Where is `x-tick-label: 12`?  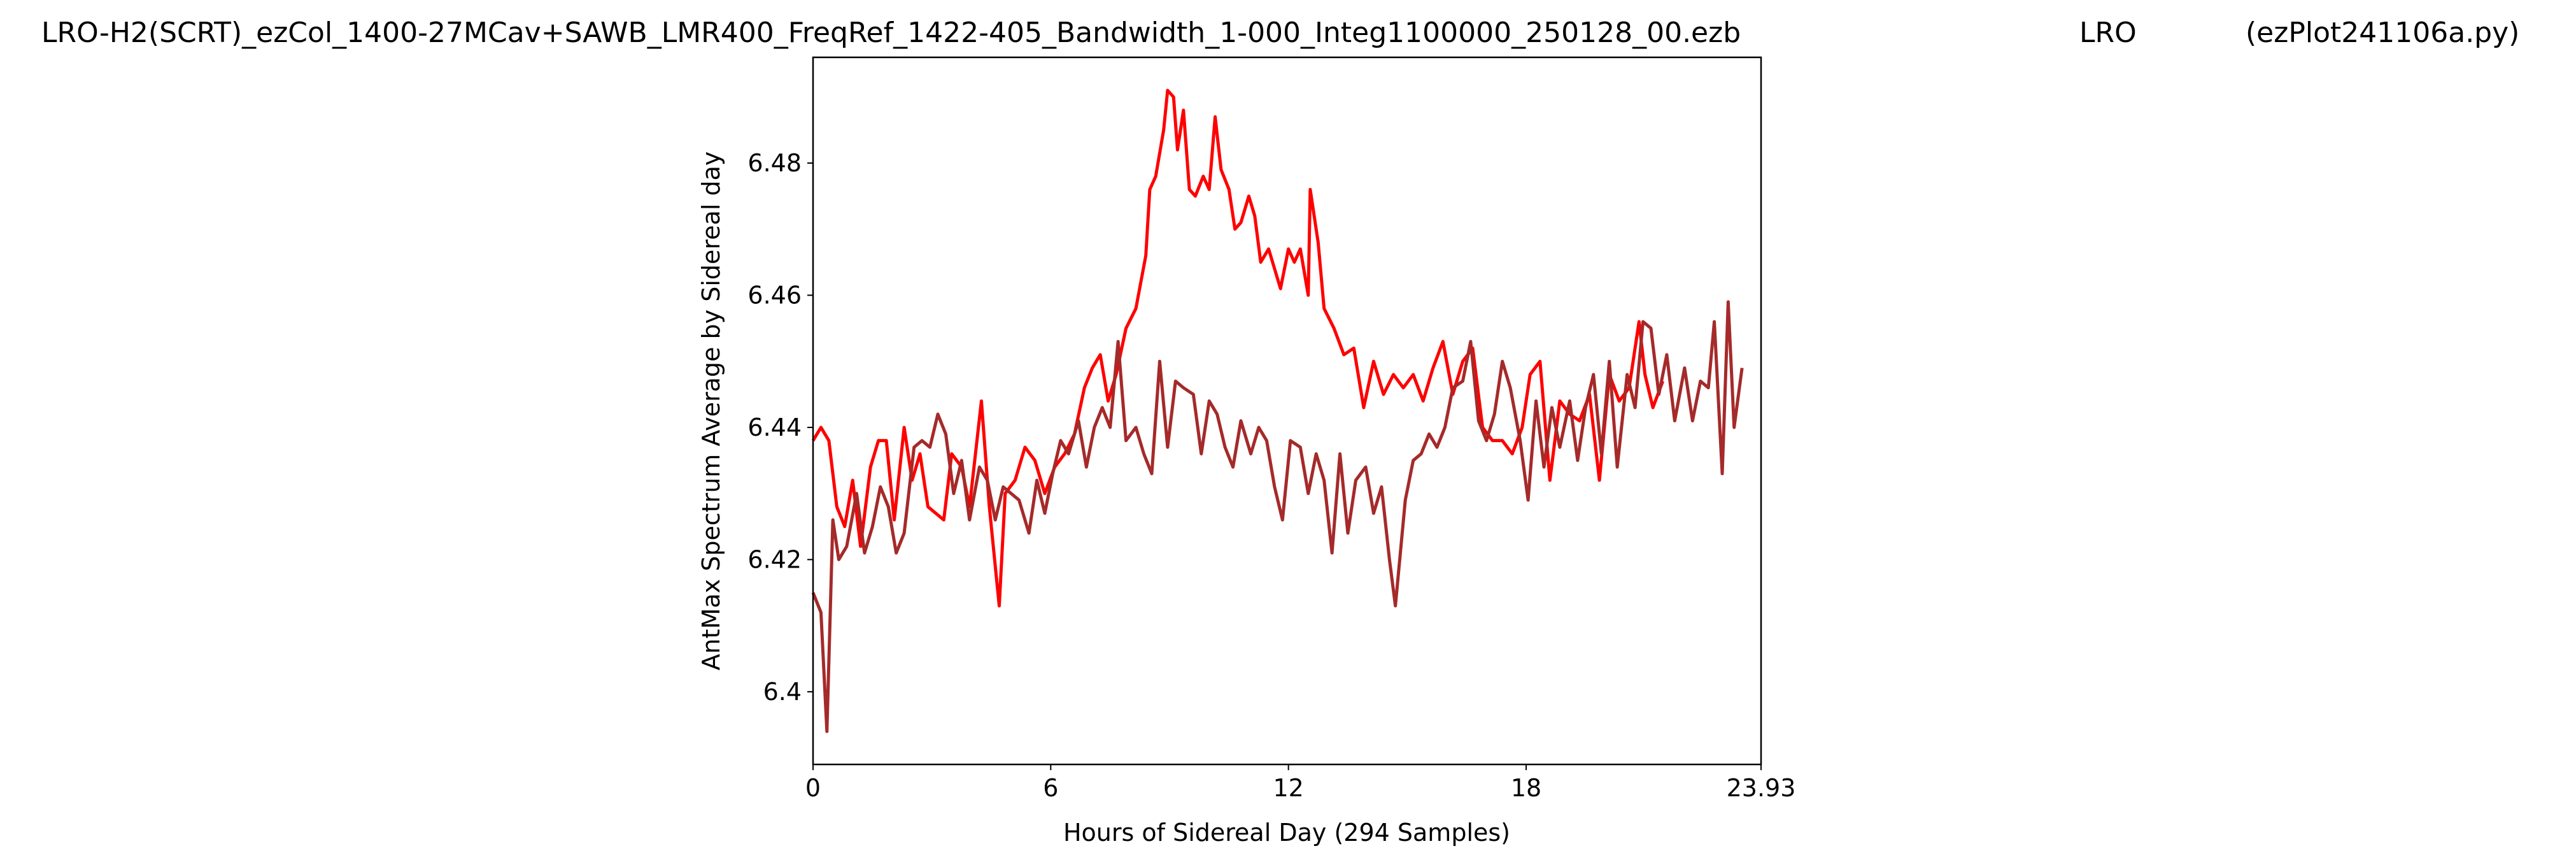 x-tick-label: 12 is located at coordinates (1288, 788).